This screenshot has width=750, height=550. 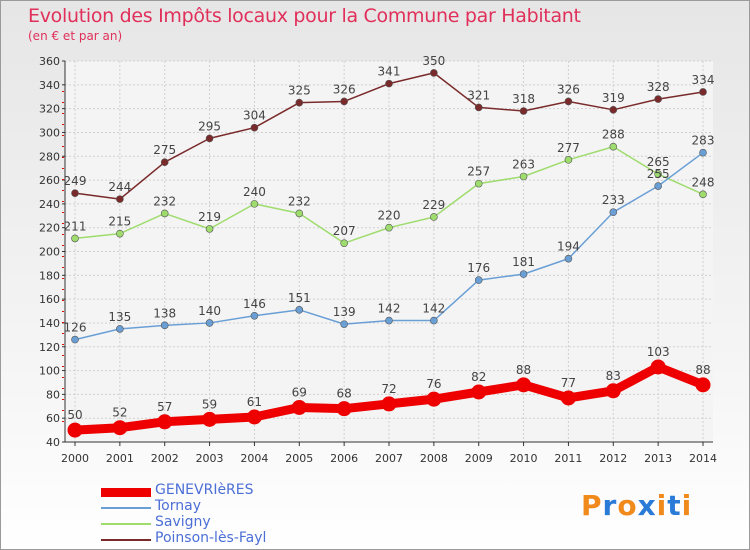 I want to click on y-tick-label: 340, so click(x=49, y=85).